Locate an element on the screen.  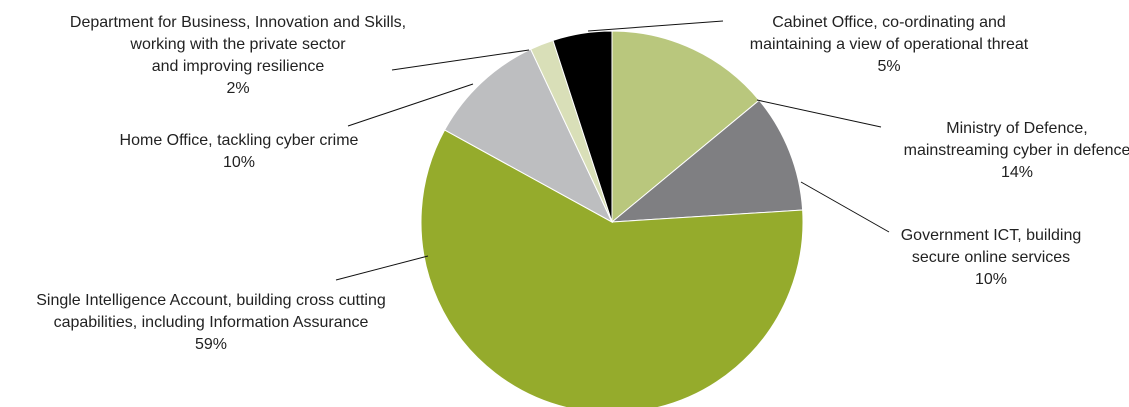
slice-label-3-line-1: 10% is located at coordinates (239, 162).